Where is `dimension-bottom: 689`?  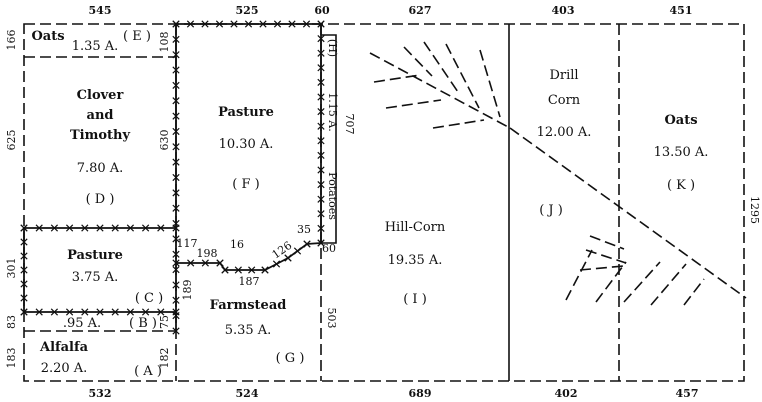
dimension-bottom: 689 is located at coordinates (420, 393).